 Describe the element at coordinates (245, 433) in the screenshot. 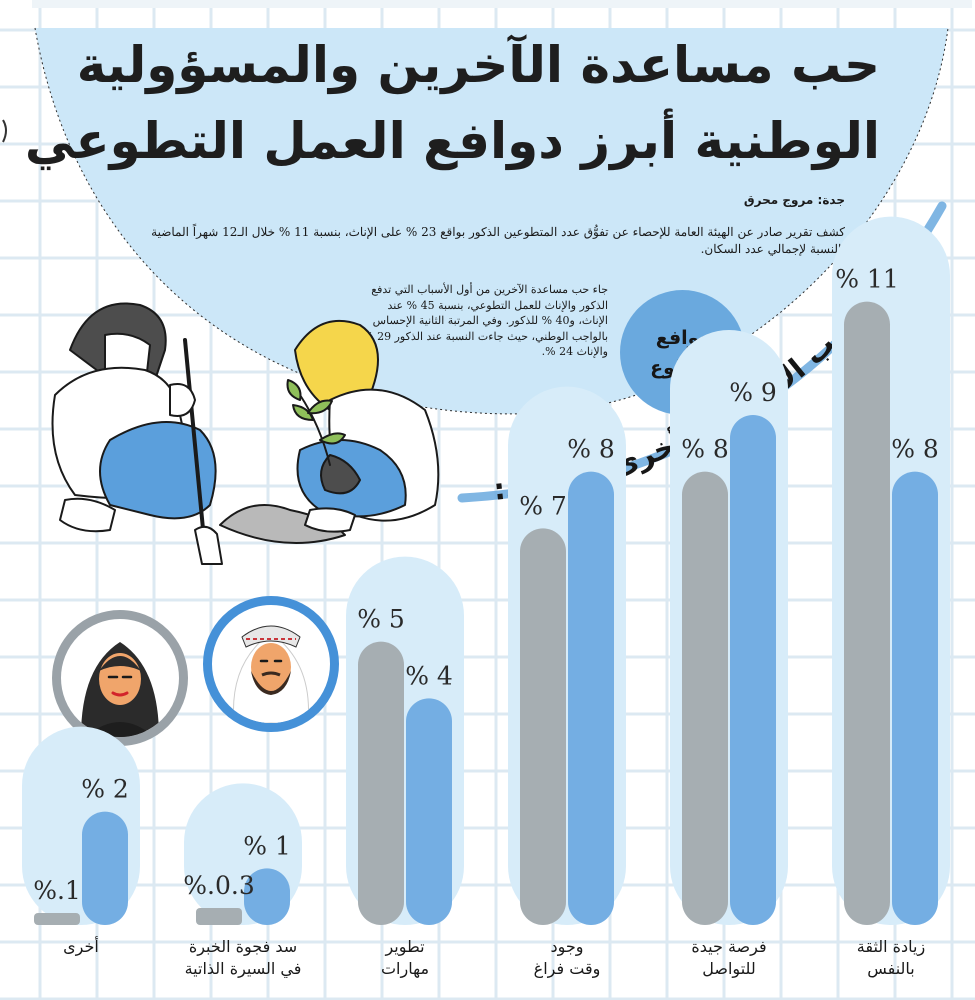

I see `volunteers-planting-illustration` at that location.